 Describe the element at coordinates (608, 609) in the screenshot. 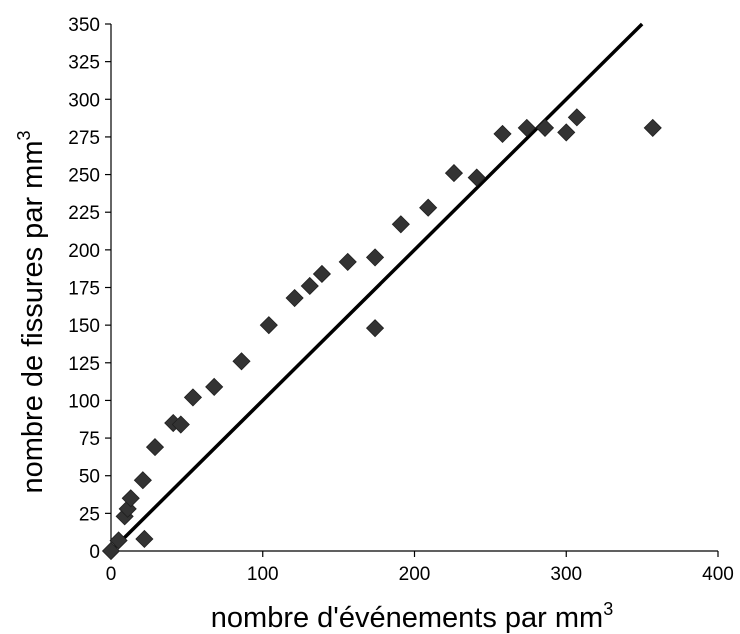

I see `x-axis-title-superscript: 3` at that location.